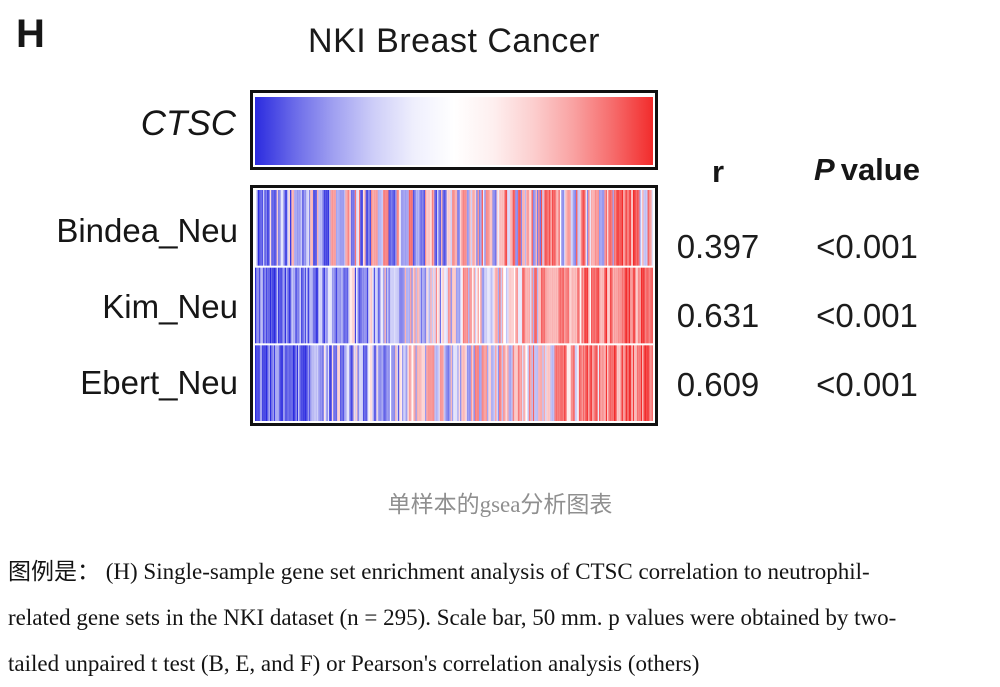  What do you see at coordinates (147, 230) in the screenshot?
I see `row-label-bindea-neu: Bindea_Neu` at bounding box center [147, 230].